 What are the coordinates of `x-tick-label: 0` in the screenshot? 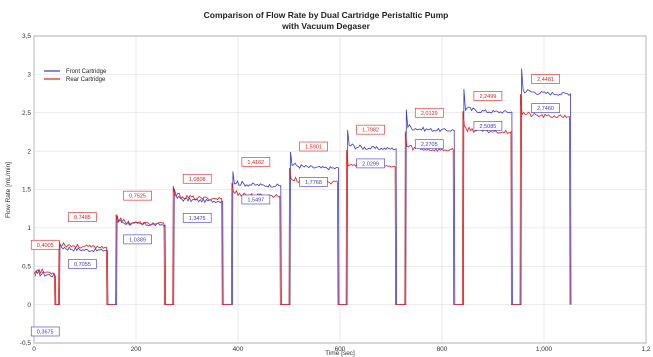 It's located at (34, 349).